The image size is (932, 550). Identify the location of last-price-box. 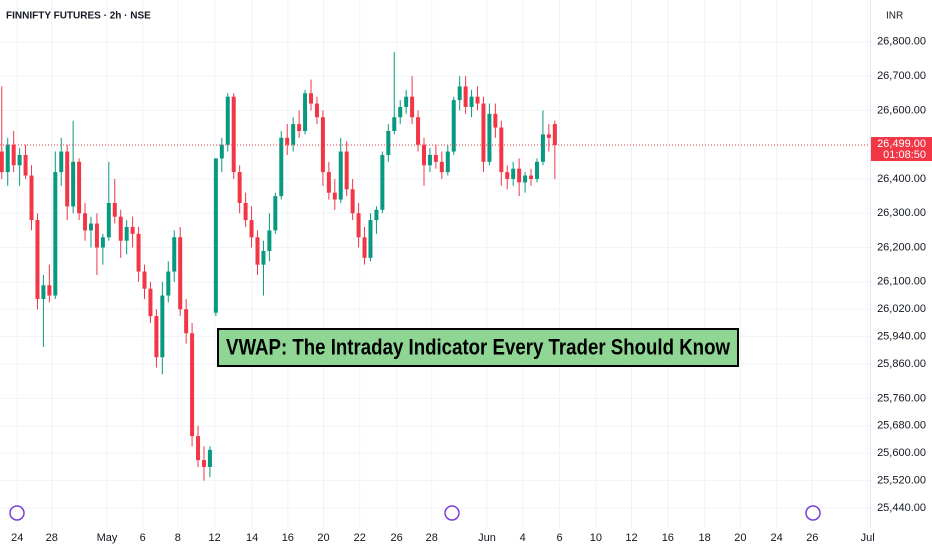
(901, 149).